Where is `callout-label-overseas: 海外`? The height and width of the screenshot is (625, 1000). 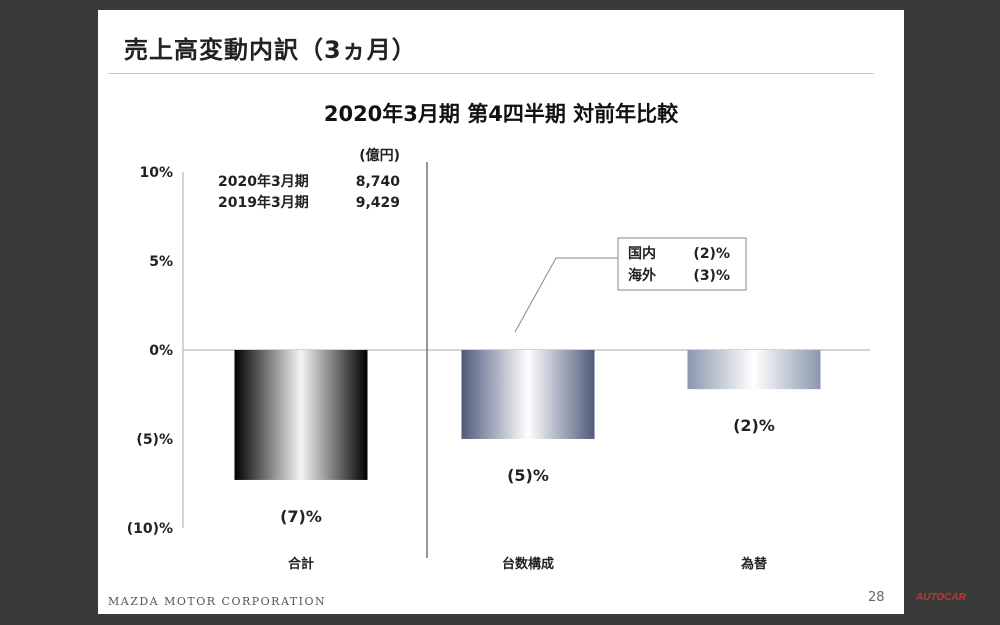
callout-label-overseas: 海外 is located at coordinates (642, 275).